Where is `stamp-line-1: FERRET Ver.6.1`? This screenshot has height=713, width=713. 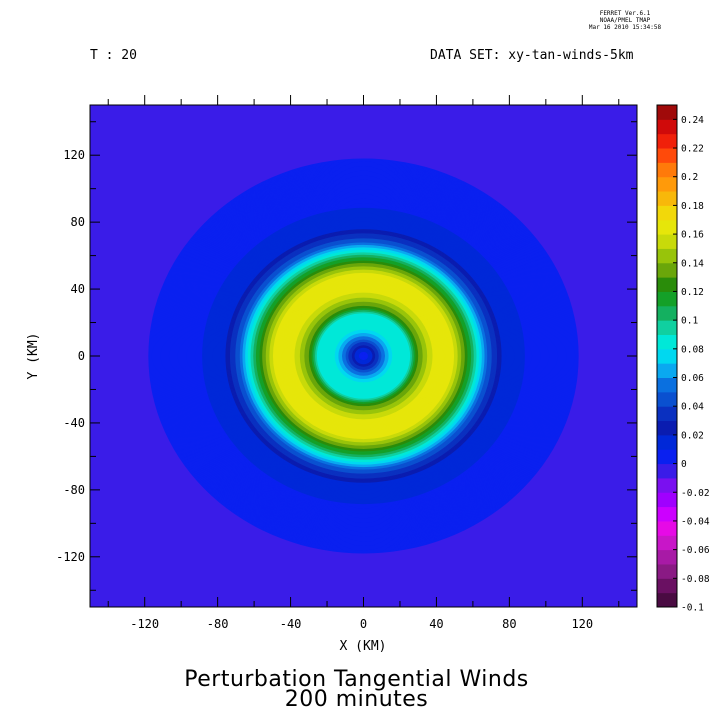 stamp-line-1: FERRET Ver.6.1 is located at coordinates (625, 13).